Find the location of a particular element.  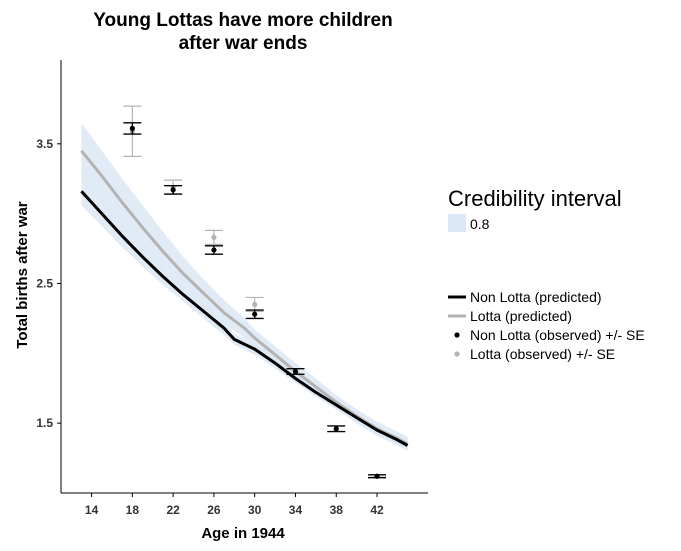

x-tick-label-30: 30 is located at coordinates (255, 510).